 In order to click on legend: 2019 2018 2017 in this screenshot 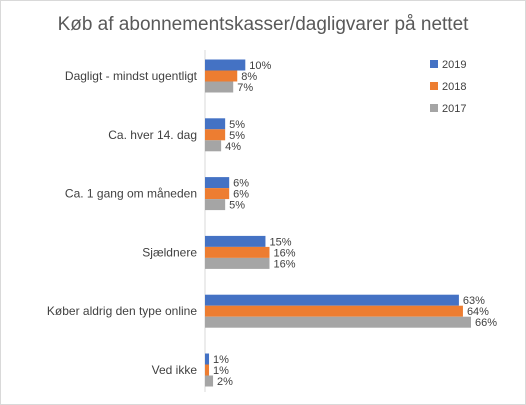, I will do `click(448, 87)`.